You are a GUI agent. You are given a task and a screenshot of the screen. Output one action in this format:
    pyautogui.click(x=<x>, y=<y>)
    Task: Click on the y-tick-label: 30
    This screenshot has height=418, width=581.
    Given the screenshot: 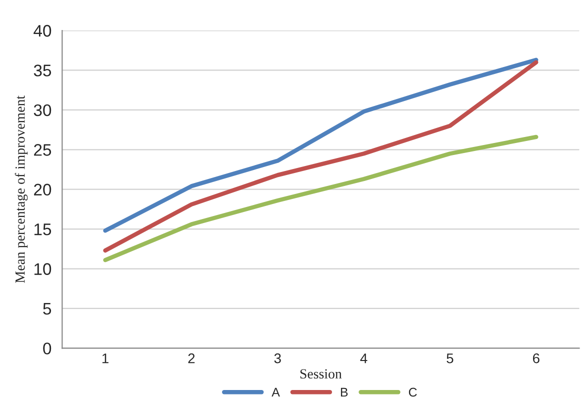 What is the action you would take?
    pyautogui.click(x=43, y=110)
    